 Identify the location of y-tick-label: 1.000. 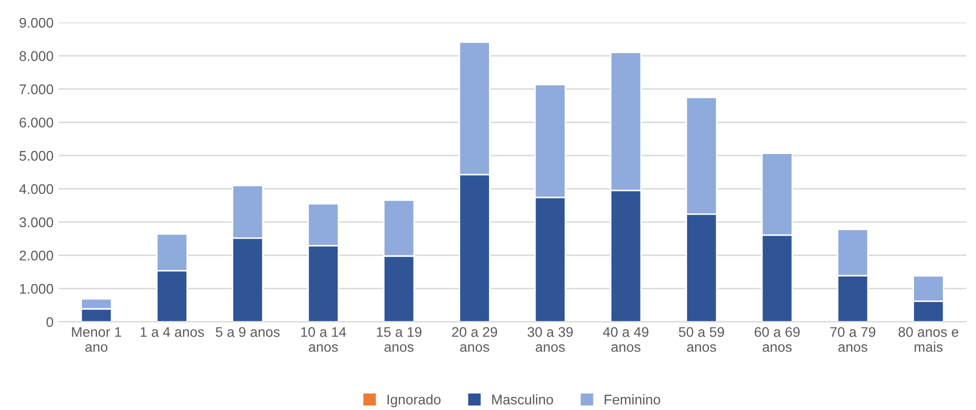
(37, 289).